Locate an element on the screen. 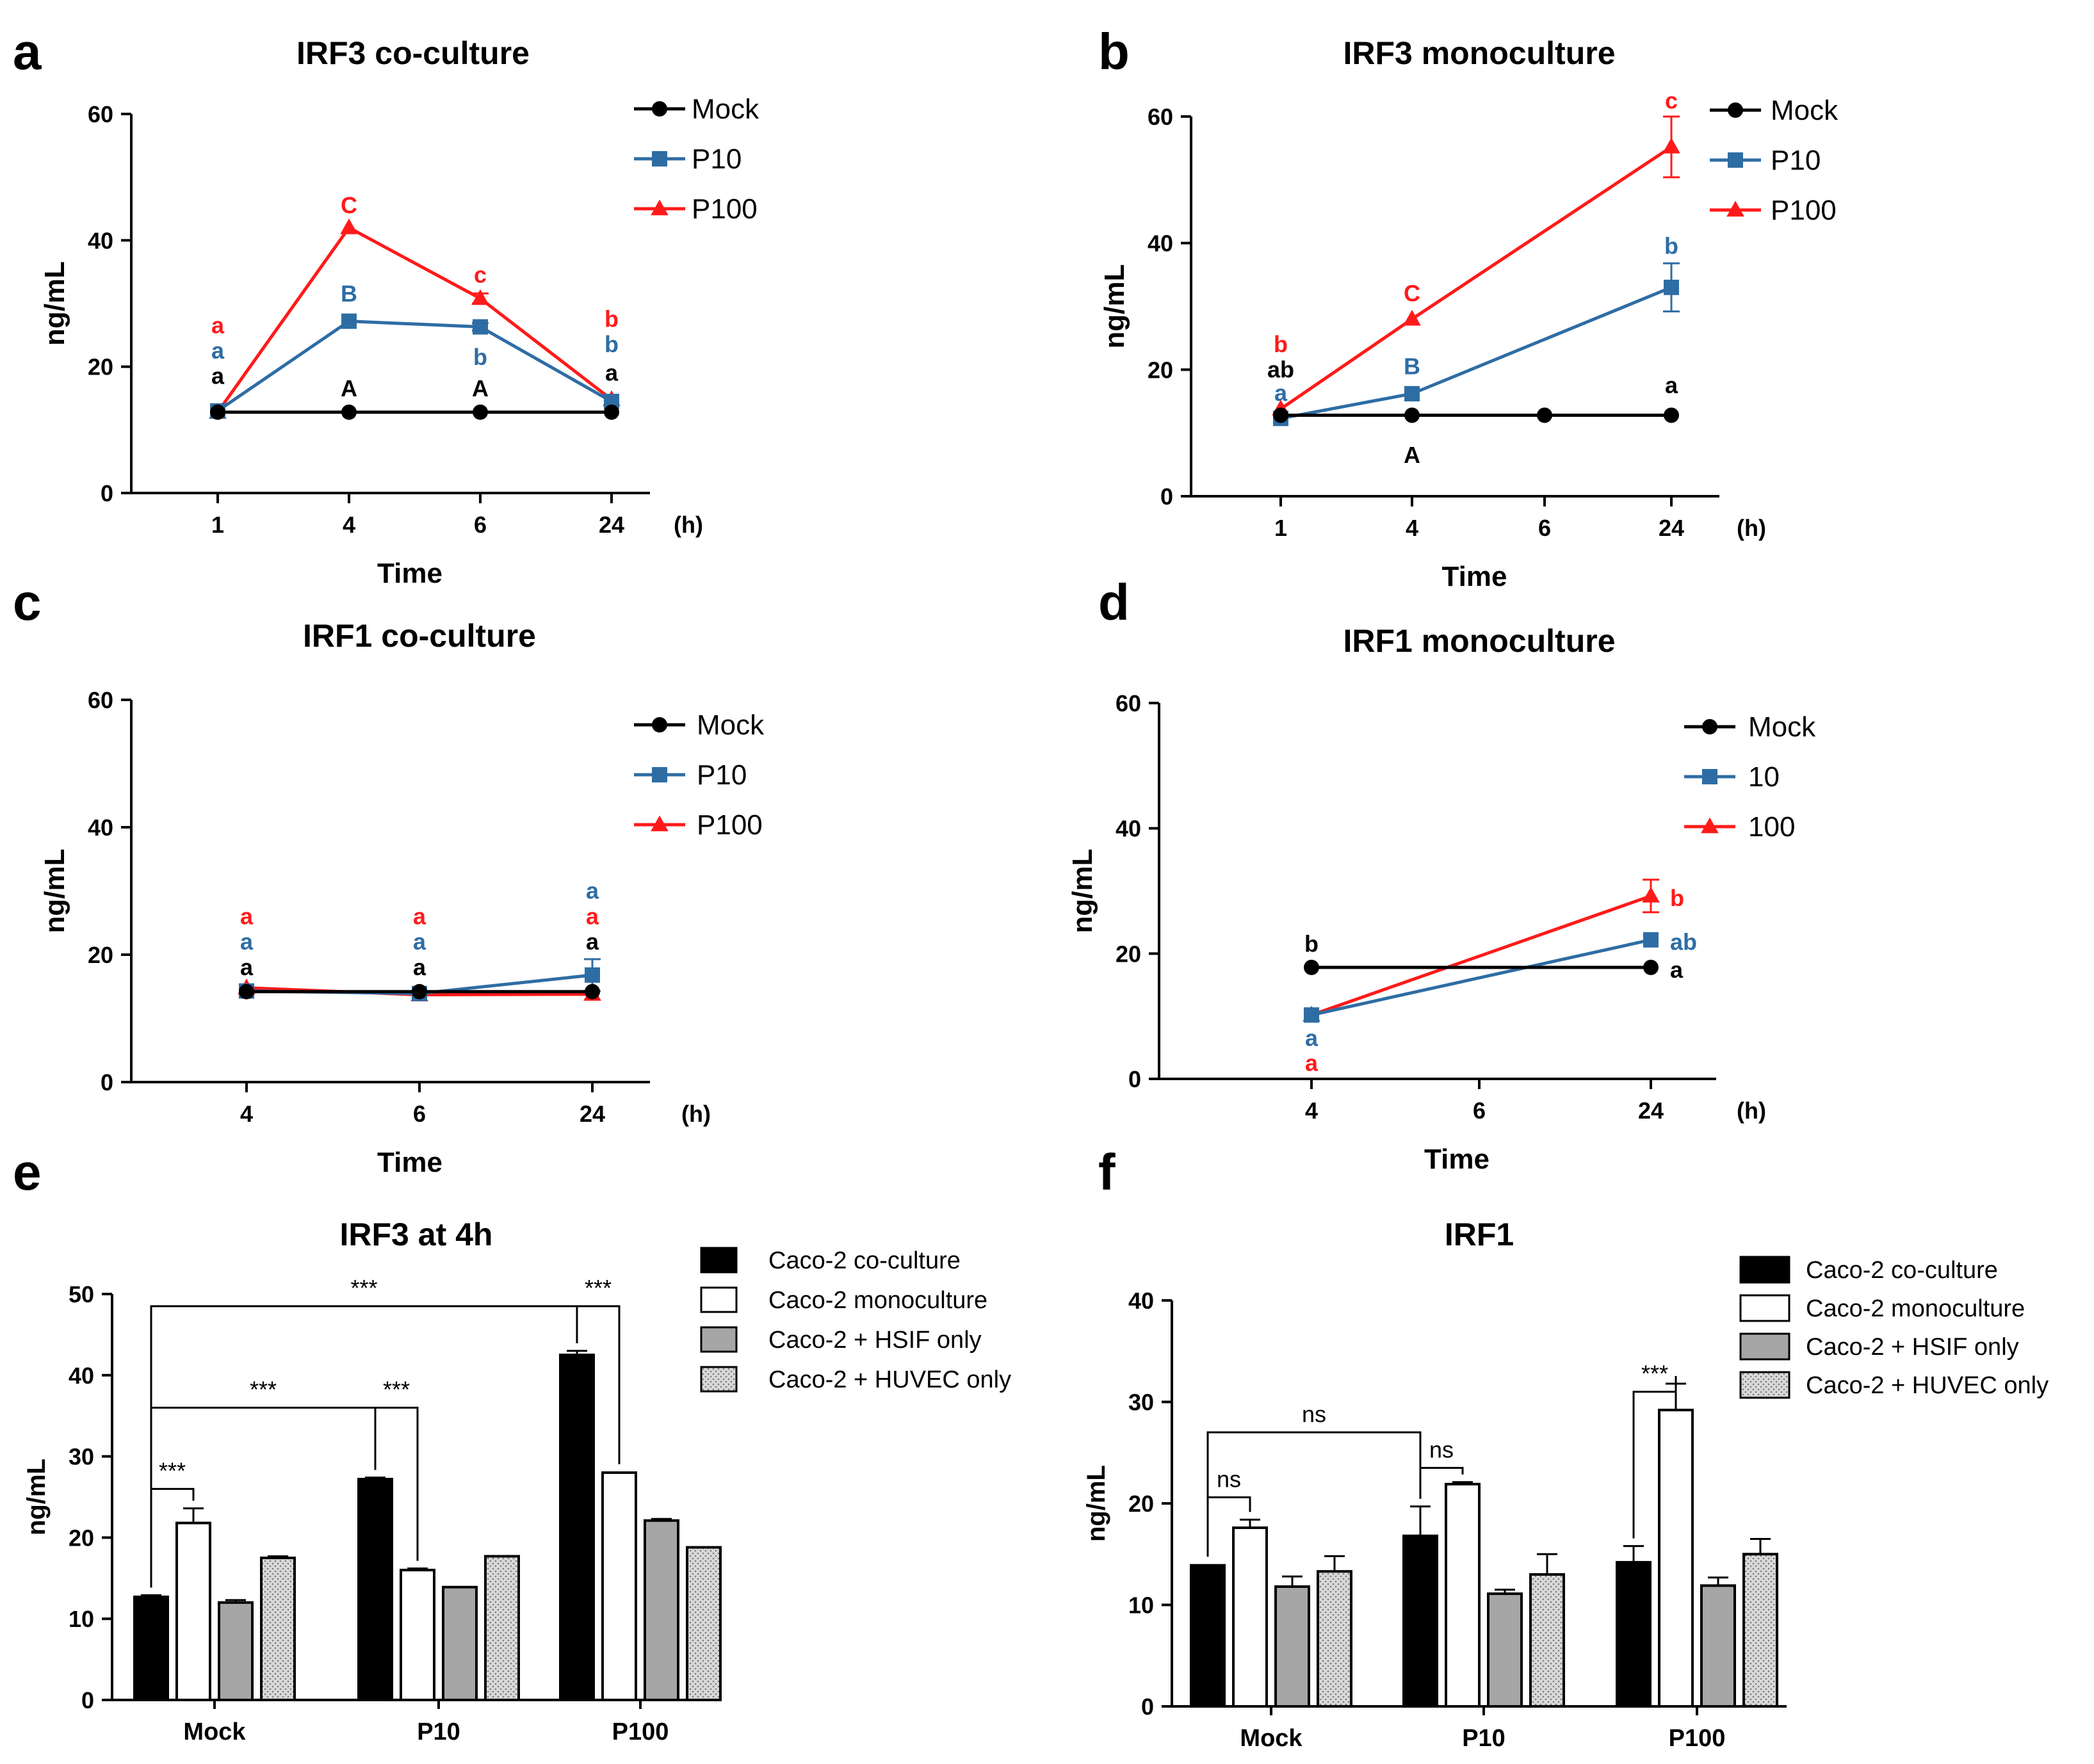 The height and width of the screenshot is (1764, 2094). panel-label: e is located at coordinates (27, 1172).